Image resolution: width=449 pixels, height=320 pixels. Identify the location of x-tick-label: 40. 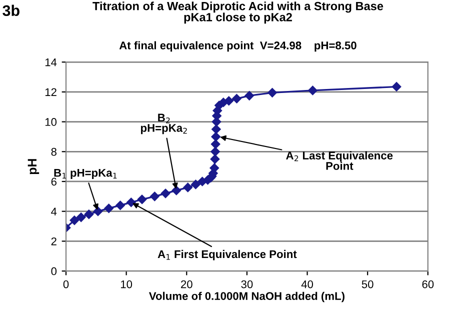
(307, 284).